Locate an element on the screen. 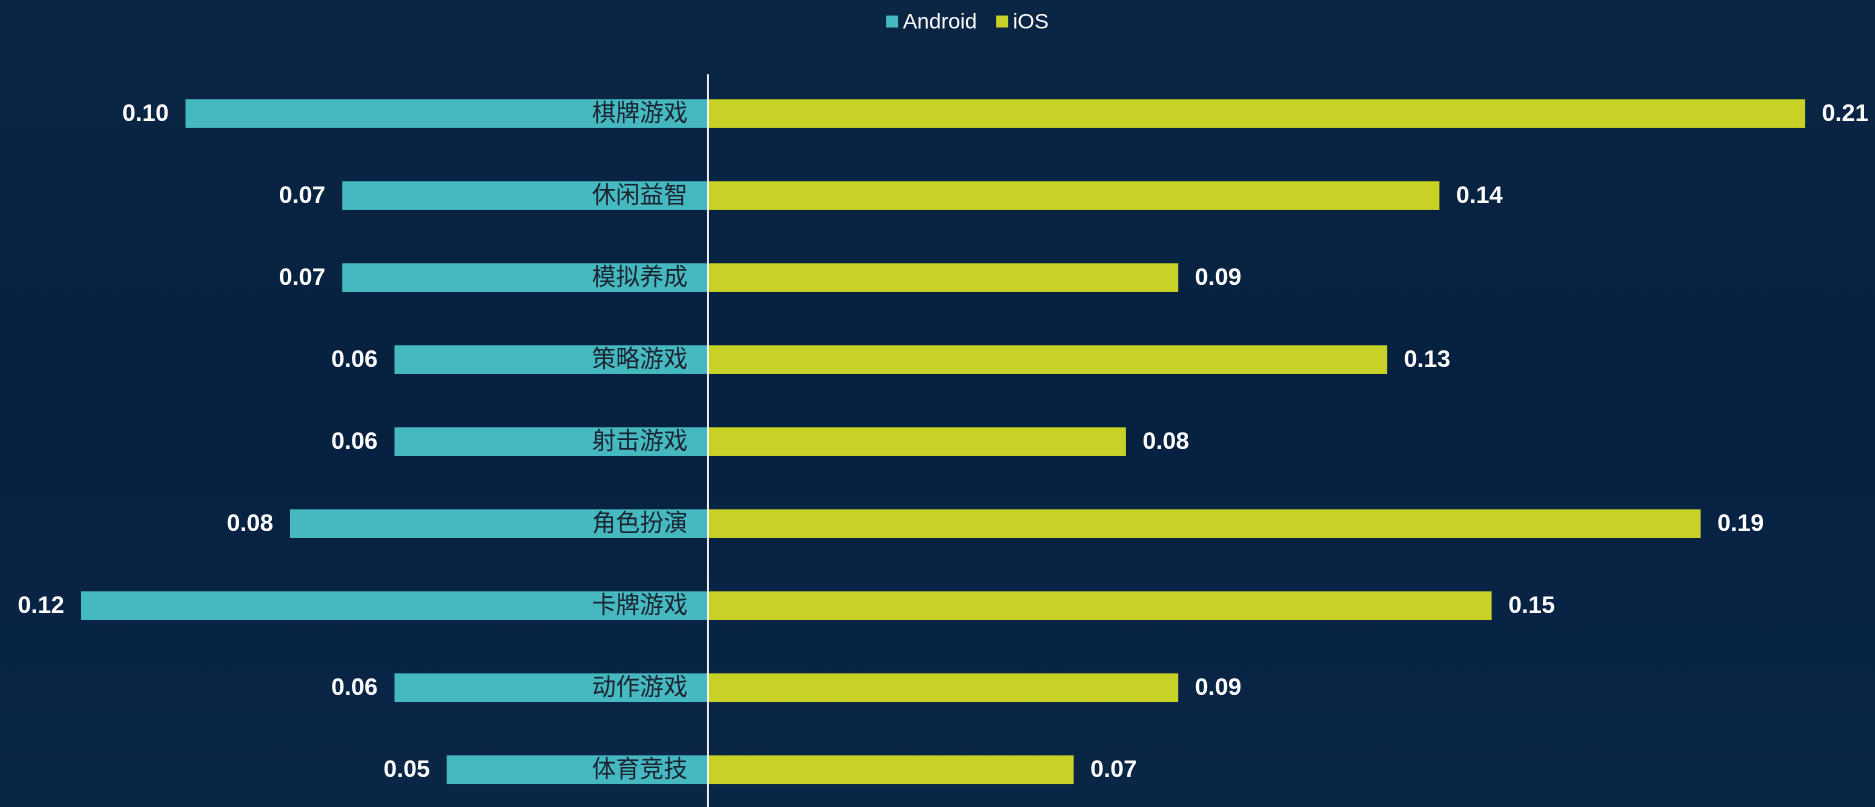  data-label: 0.05 is located at coordinates (406, 769).